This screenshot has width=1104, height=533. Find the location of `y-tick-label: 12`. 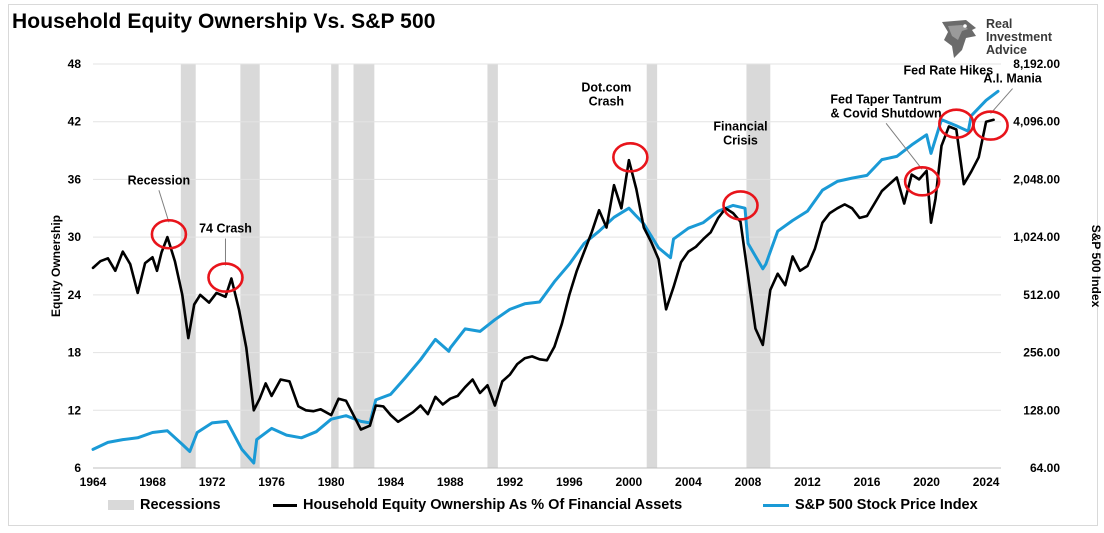

y-tick-label: 12 is located at coordinates (75, 410).